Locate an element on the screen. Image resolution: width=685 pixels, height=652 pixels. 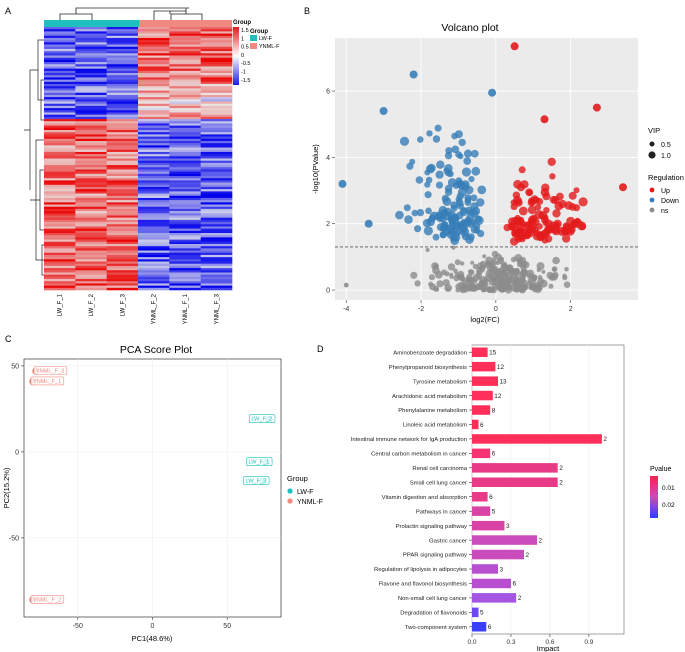
heatmap-colorbar-tick: 1 is located at coordinates (242, 39).